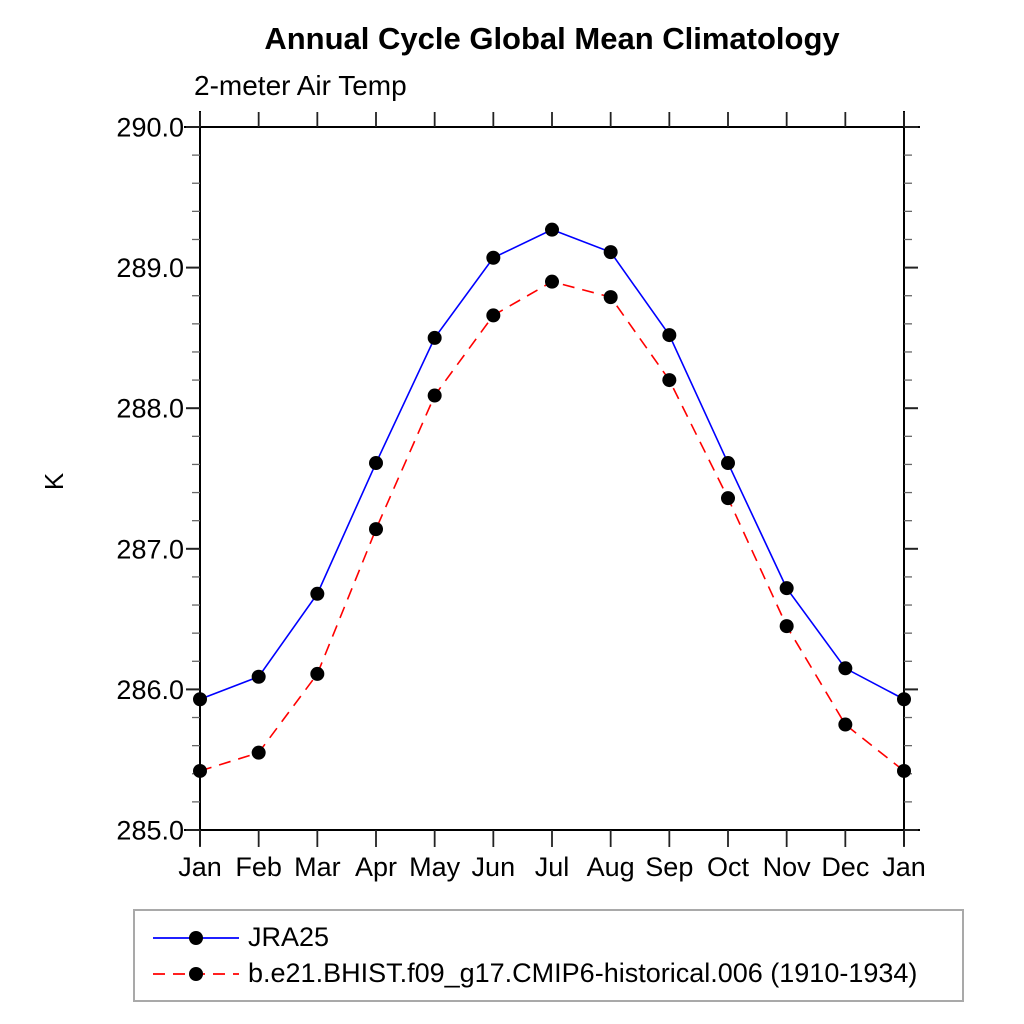 This screenshot has height=1024, width=1024. Describe the element at coordinates (317, 867) in the screenshot. I see `x-tick-label: Mar` at that location.